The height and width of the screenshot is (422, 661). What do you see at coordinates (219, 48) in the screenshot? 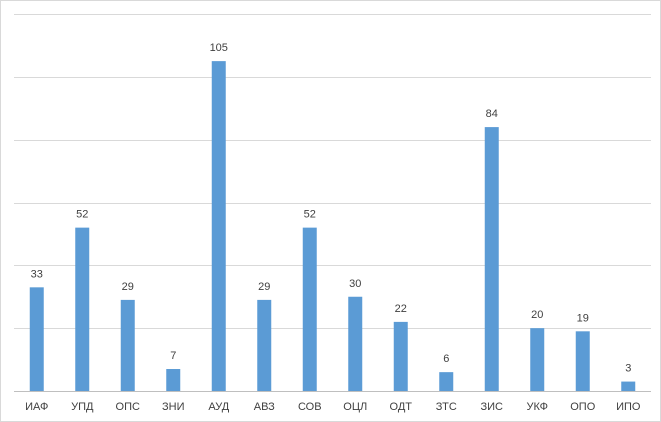
I see `data-label: 105` at bounding box center [219, 48].